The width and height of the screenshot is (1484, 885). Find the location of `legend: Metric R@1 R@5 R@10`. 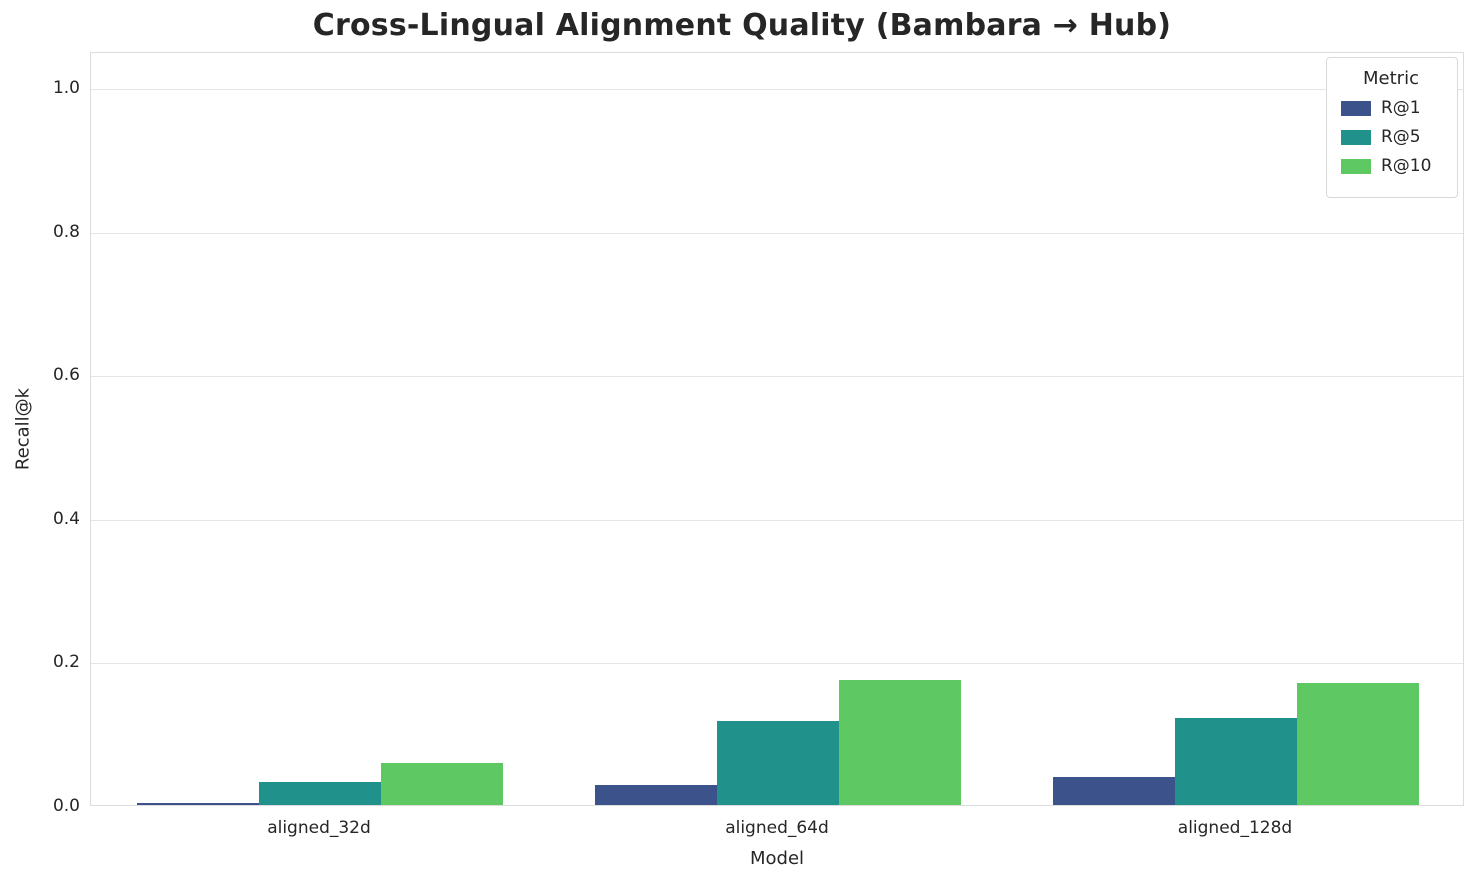

legend: Metric R@1 R@5 R@10 is located at coordinates (1392, 127).